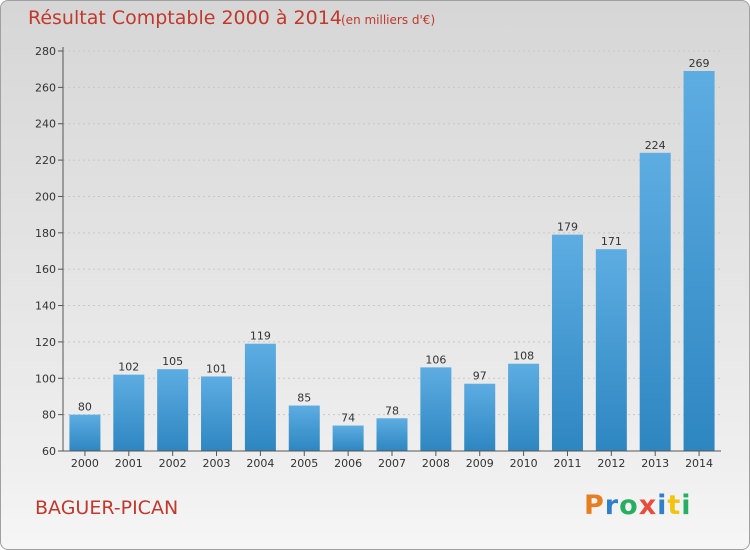  What do you see at coordinates (674, 505) in the screenshot?
I see `logo-letter: t` at bounding box center [674, 505].